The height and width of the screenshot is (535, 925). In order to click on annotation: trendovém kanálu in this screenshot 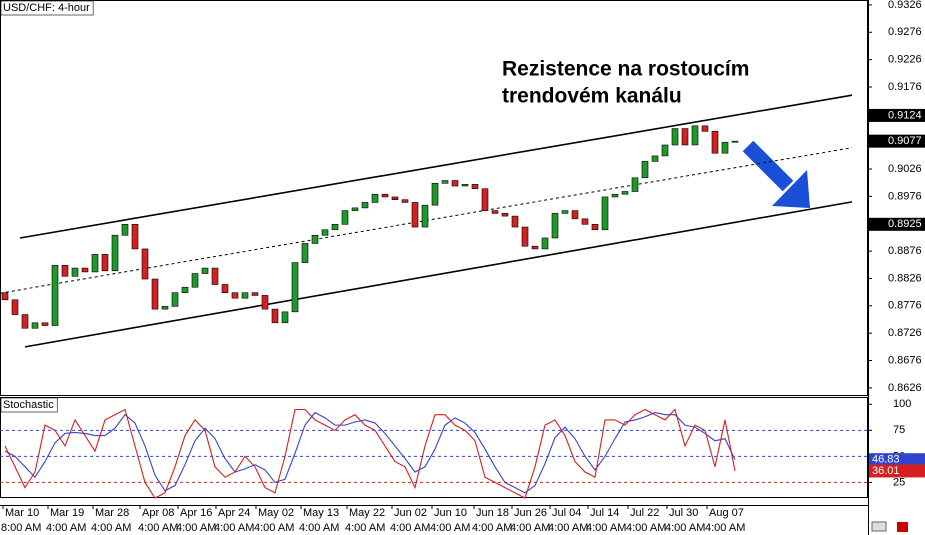, I will do `click(592, 96)`.